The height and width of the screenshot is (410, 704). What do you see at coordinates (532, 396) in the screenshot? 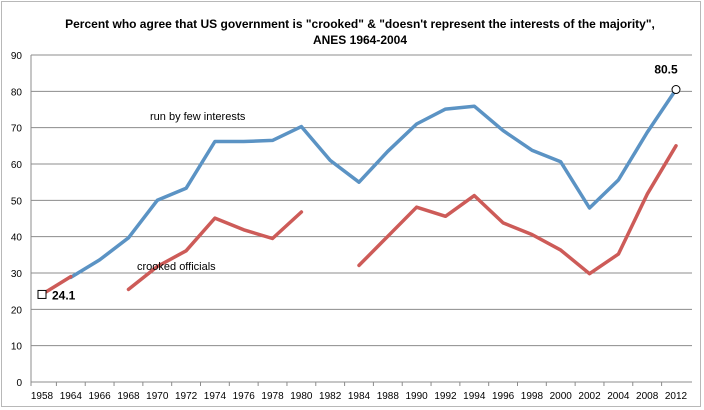
I see `x-tick-label: 1998` at bounding box center [532, 396].